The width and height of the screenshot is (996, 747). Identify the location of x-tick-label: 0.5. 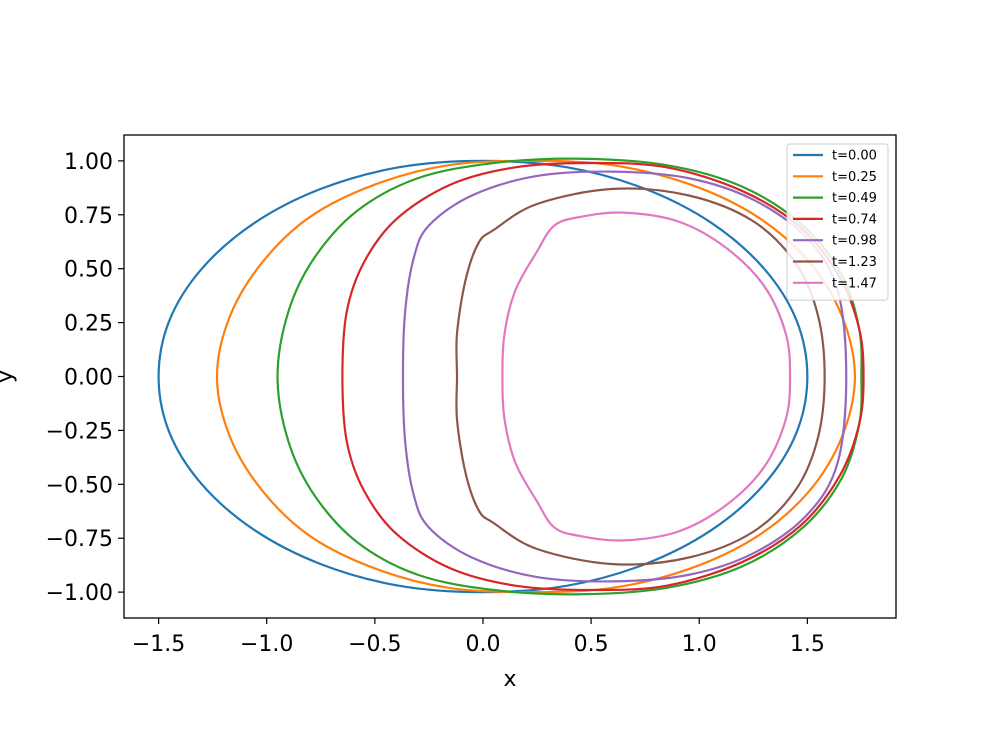
(591, 644).